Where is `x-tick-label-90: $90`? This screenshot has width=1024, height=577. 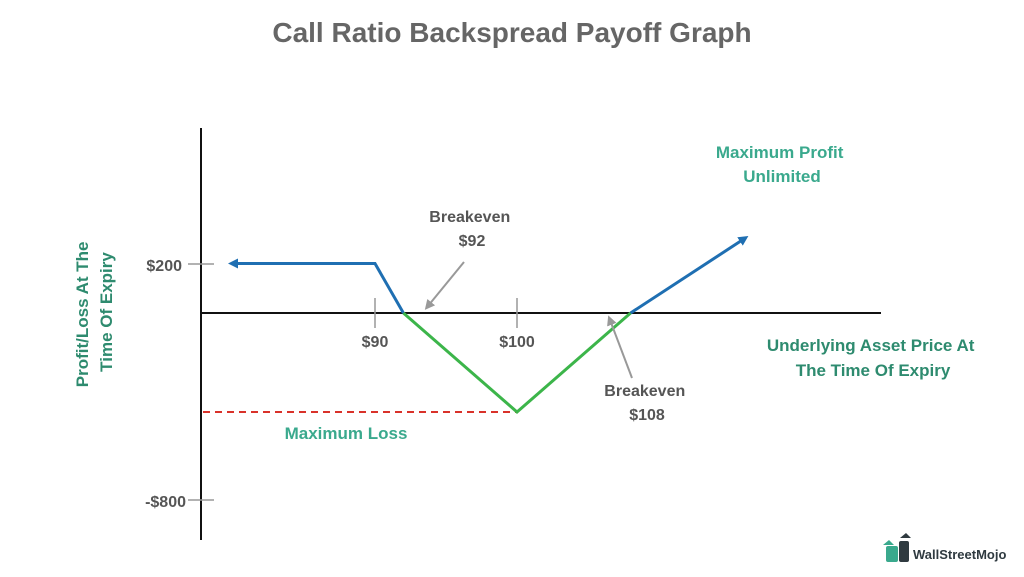
x-tick-label-90: $90 is located at coordinates (375, 342).